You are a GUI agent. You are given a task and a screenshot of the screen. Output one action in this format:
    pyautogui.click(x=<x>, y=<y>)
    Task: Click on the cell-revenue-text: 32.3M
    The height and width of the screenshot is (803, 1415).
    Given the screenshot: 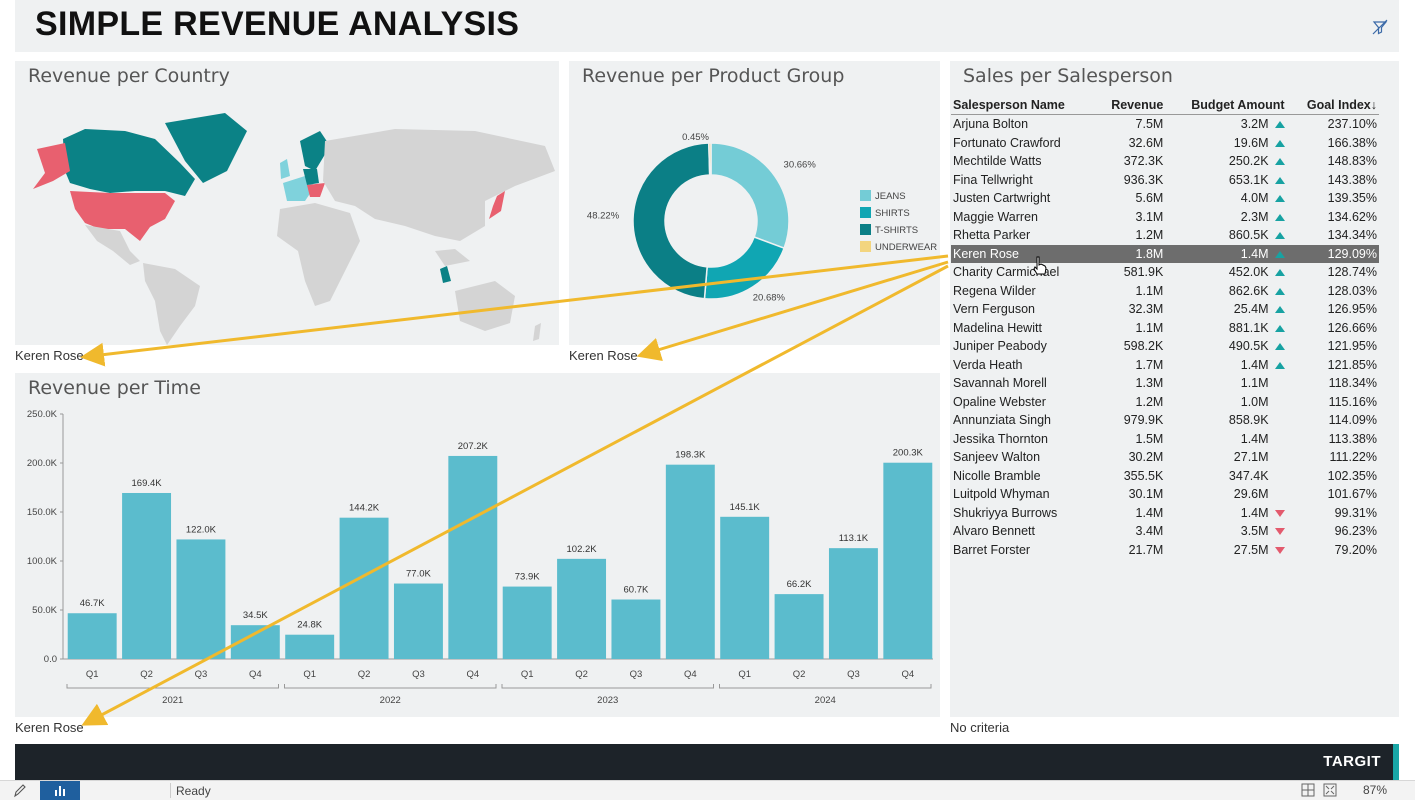 What is the action you would take?
    pyautogui.click(x=1146, y=309)
    